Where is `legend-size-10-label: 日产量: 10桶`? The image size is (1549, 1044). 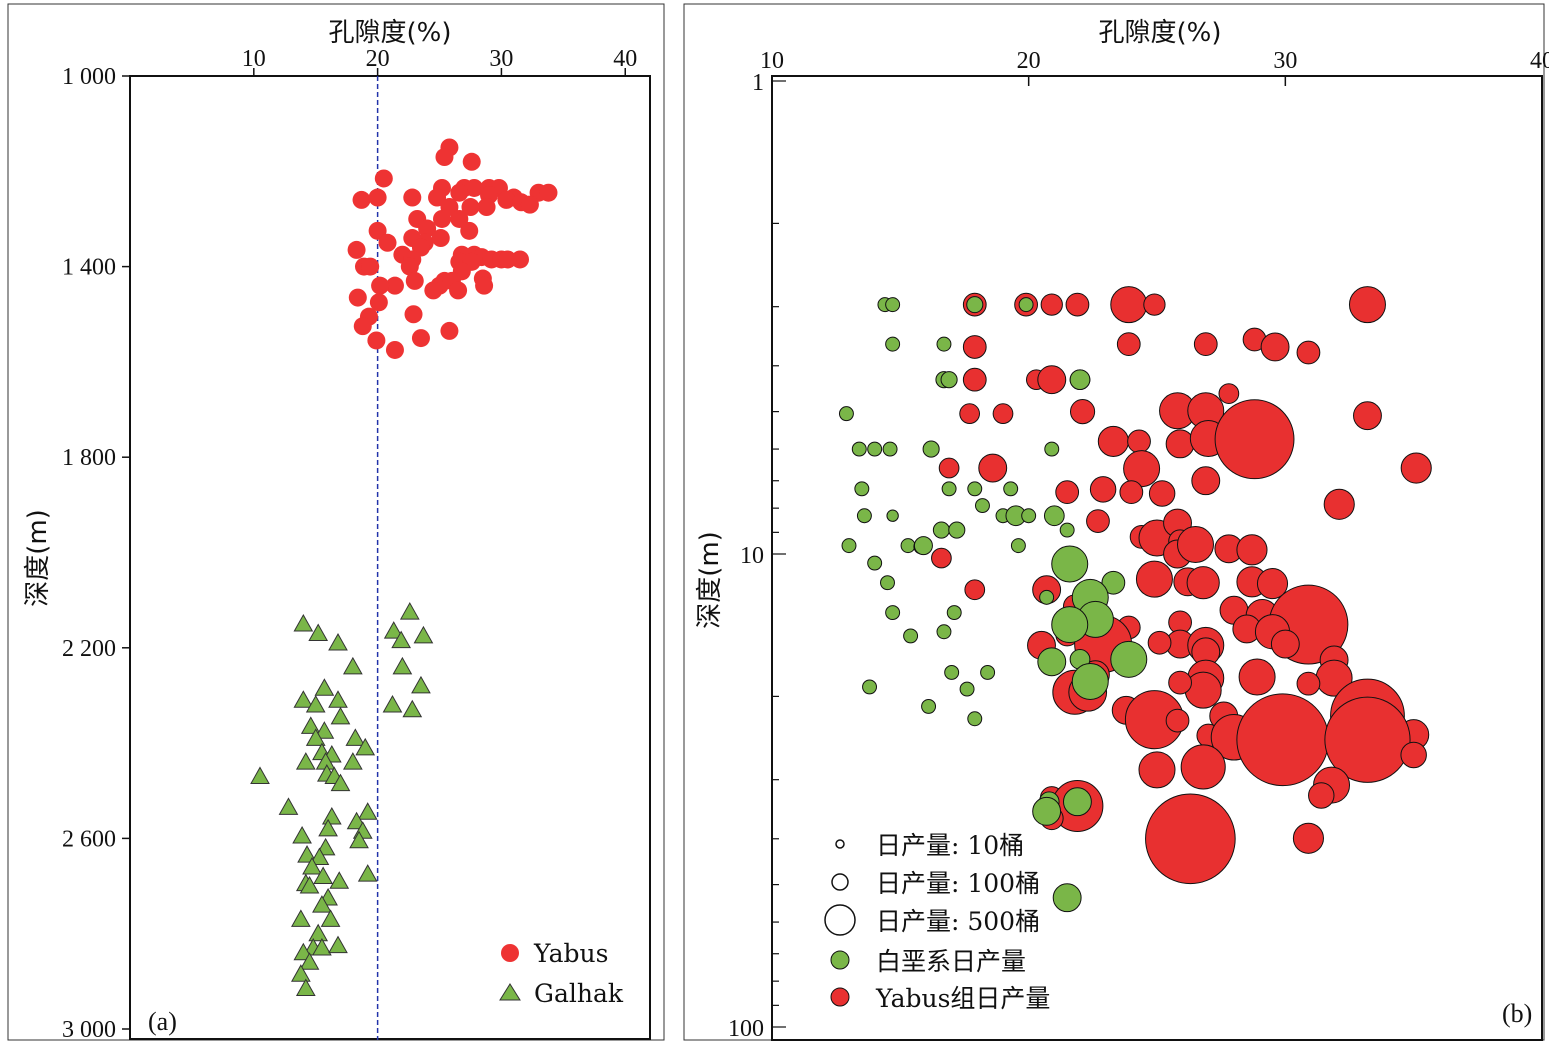 legend-size-10-label: 日产量: 10桶 is located at coordinates (950, 845).